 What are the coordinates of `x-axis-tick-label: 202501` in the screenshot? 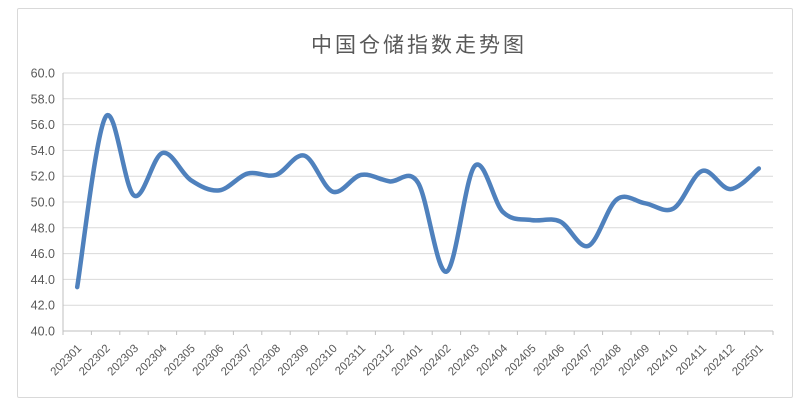 It's located at (748, 361).